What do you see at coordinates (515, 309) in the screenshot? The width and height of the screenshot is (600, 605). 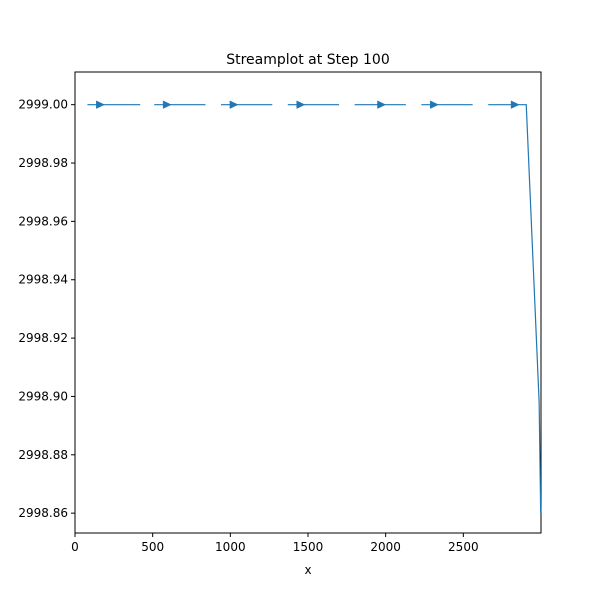 I see `stream-line` at bounding box center [515, 309].